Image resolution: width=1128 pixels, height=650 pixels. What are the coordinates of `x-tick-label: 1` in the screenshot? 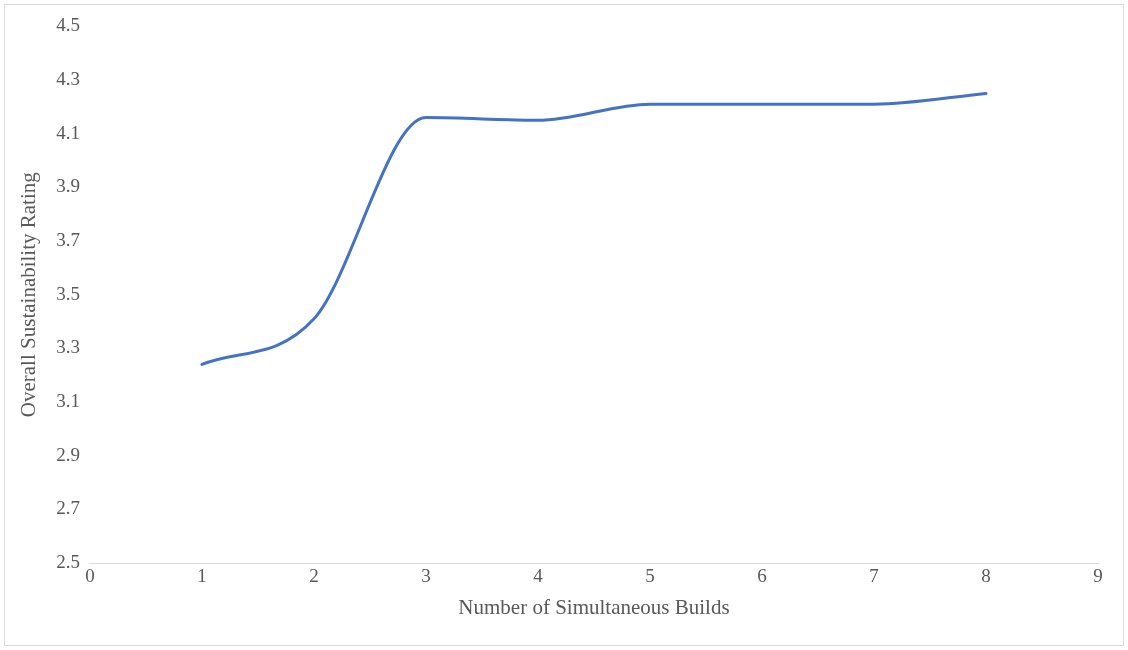 It's located at (202, 576).